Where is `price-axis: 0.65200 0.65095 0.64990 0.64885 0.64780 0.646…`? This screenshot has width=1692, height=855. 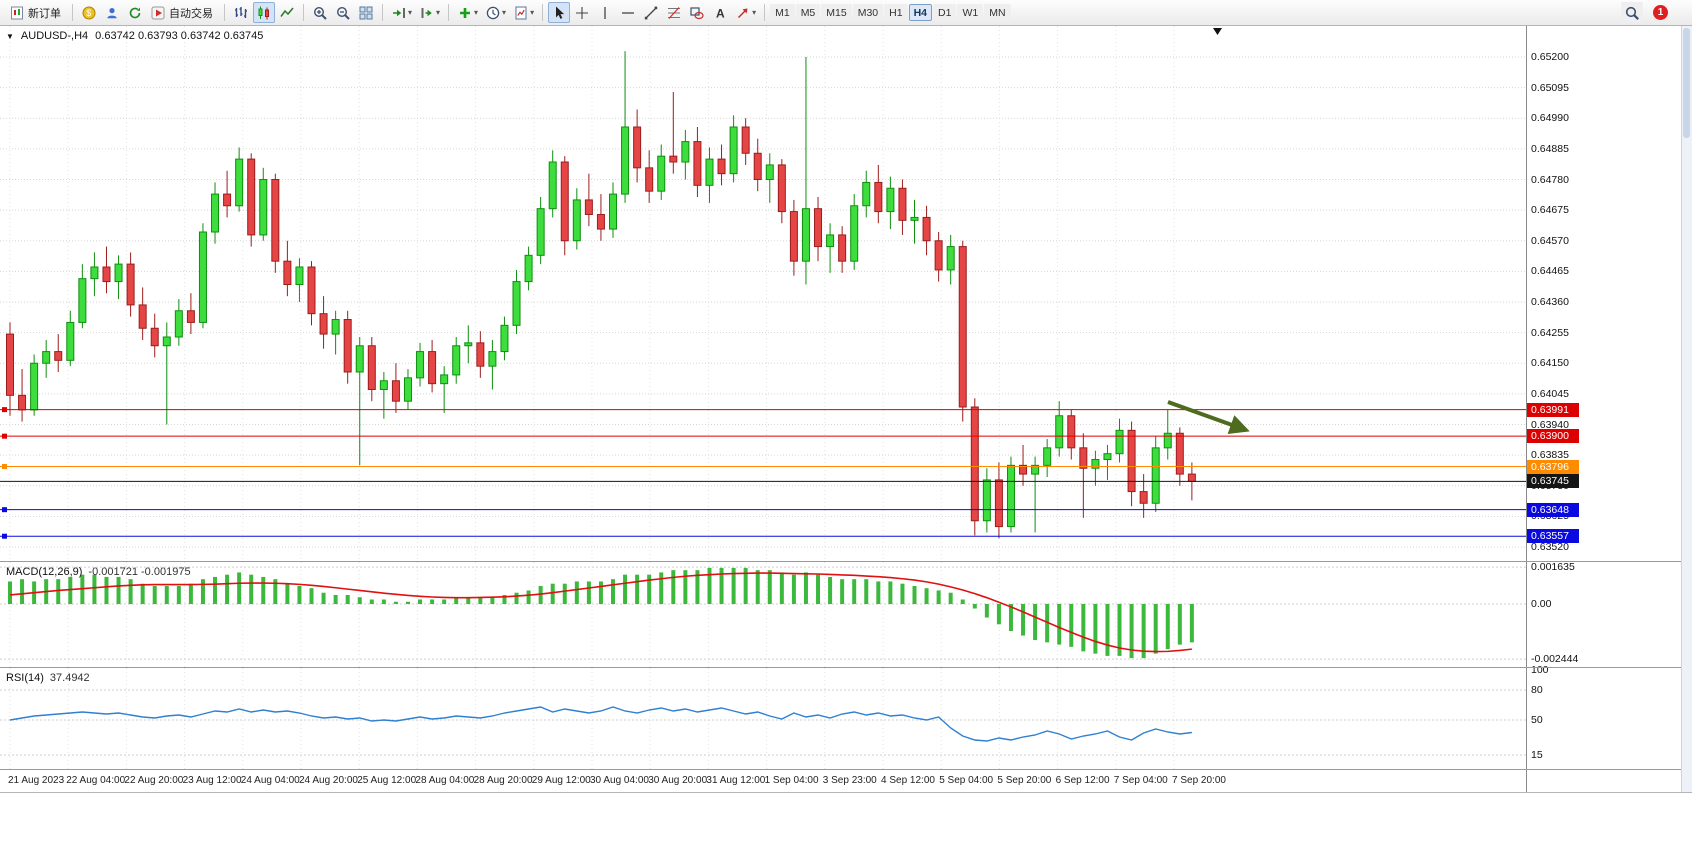 price-axis: 0.65200 0.65095 0.64990 0.64885 0.64780 0.646… is located at coordinates (1604, 409).